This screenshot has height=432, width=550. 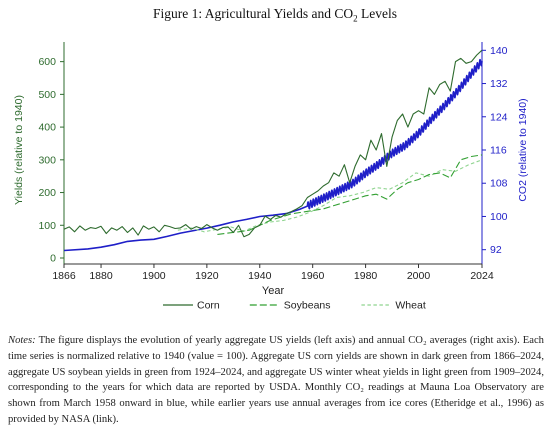 What do you see at coordinates (499, 84) in the screenshot?
I see `y-right-tick-label: 132` at bounding box center [499, 84].